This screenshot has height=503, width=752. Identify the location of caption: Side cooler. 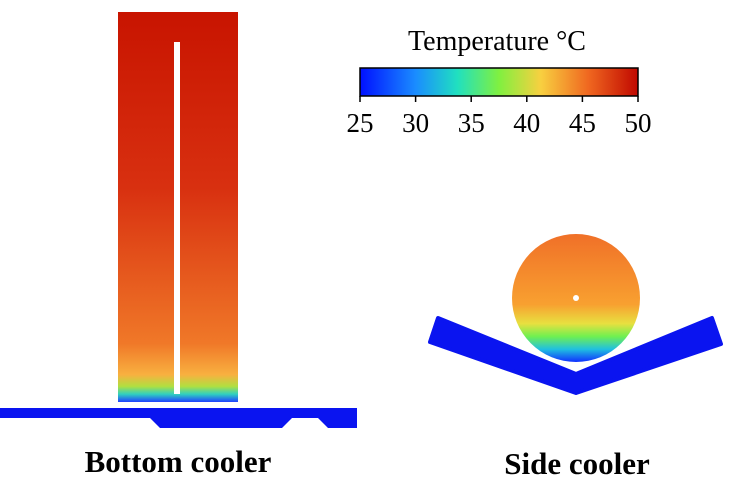
(577, 463).